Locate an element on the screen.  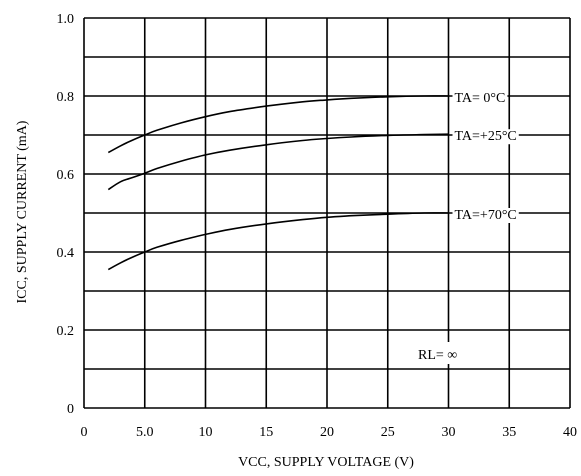
rl-annotation-bg is located at coordinates (452, 353).